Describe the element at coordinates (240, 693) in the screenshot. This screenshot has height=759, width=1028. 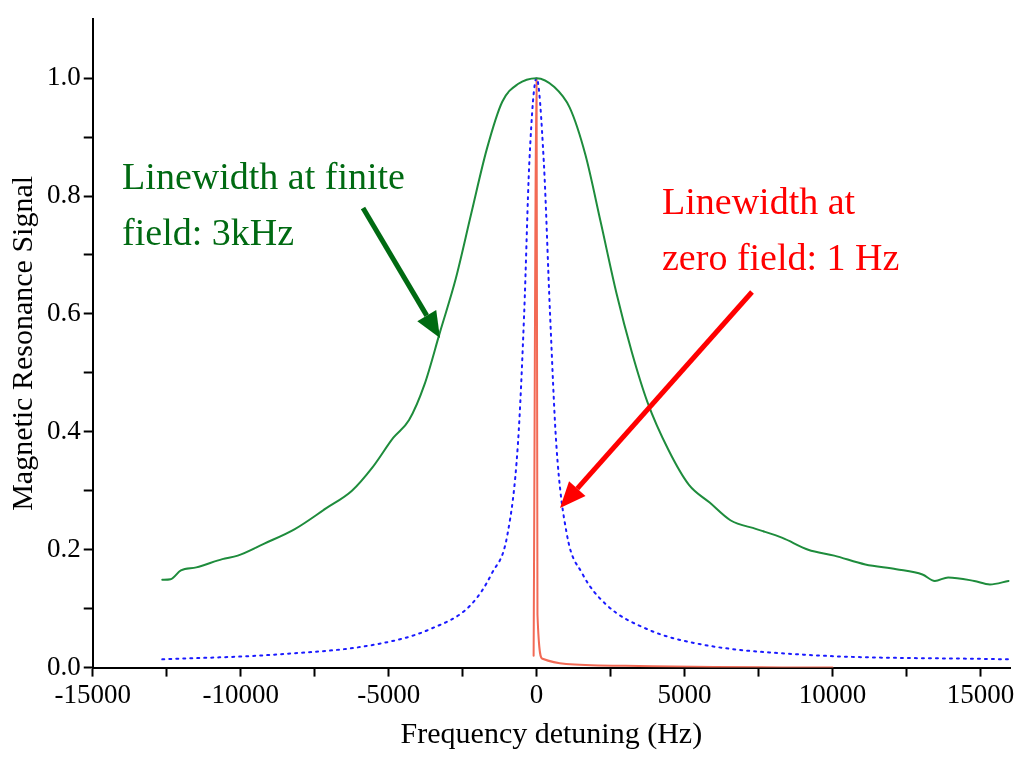
I see `x-tick-label: -10000` at that location.